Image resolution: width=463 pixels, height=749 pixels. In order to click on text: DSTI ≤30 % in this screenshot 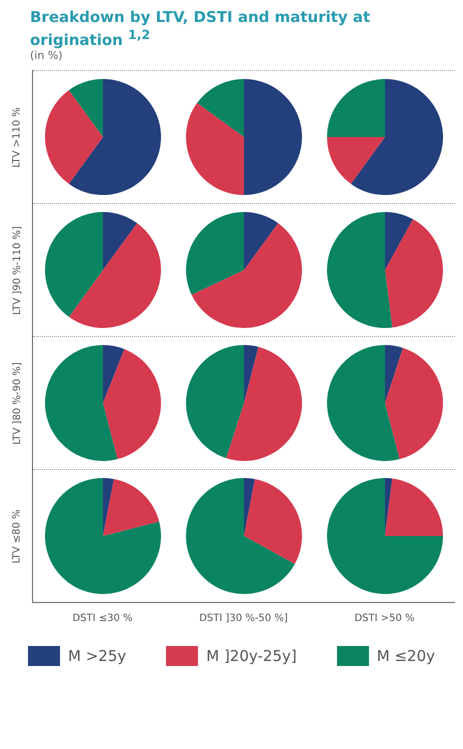, I will do `click(102, 618)`.